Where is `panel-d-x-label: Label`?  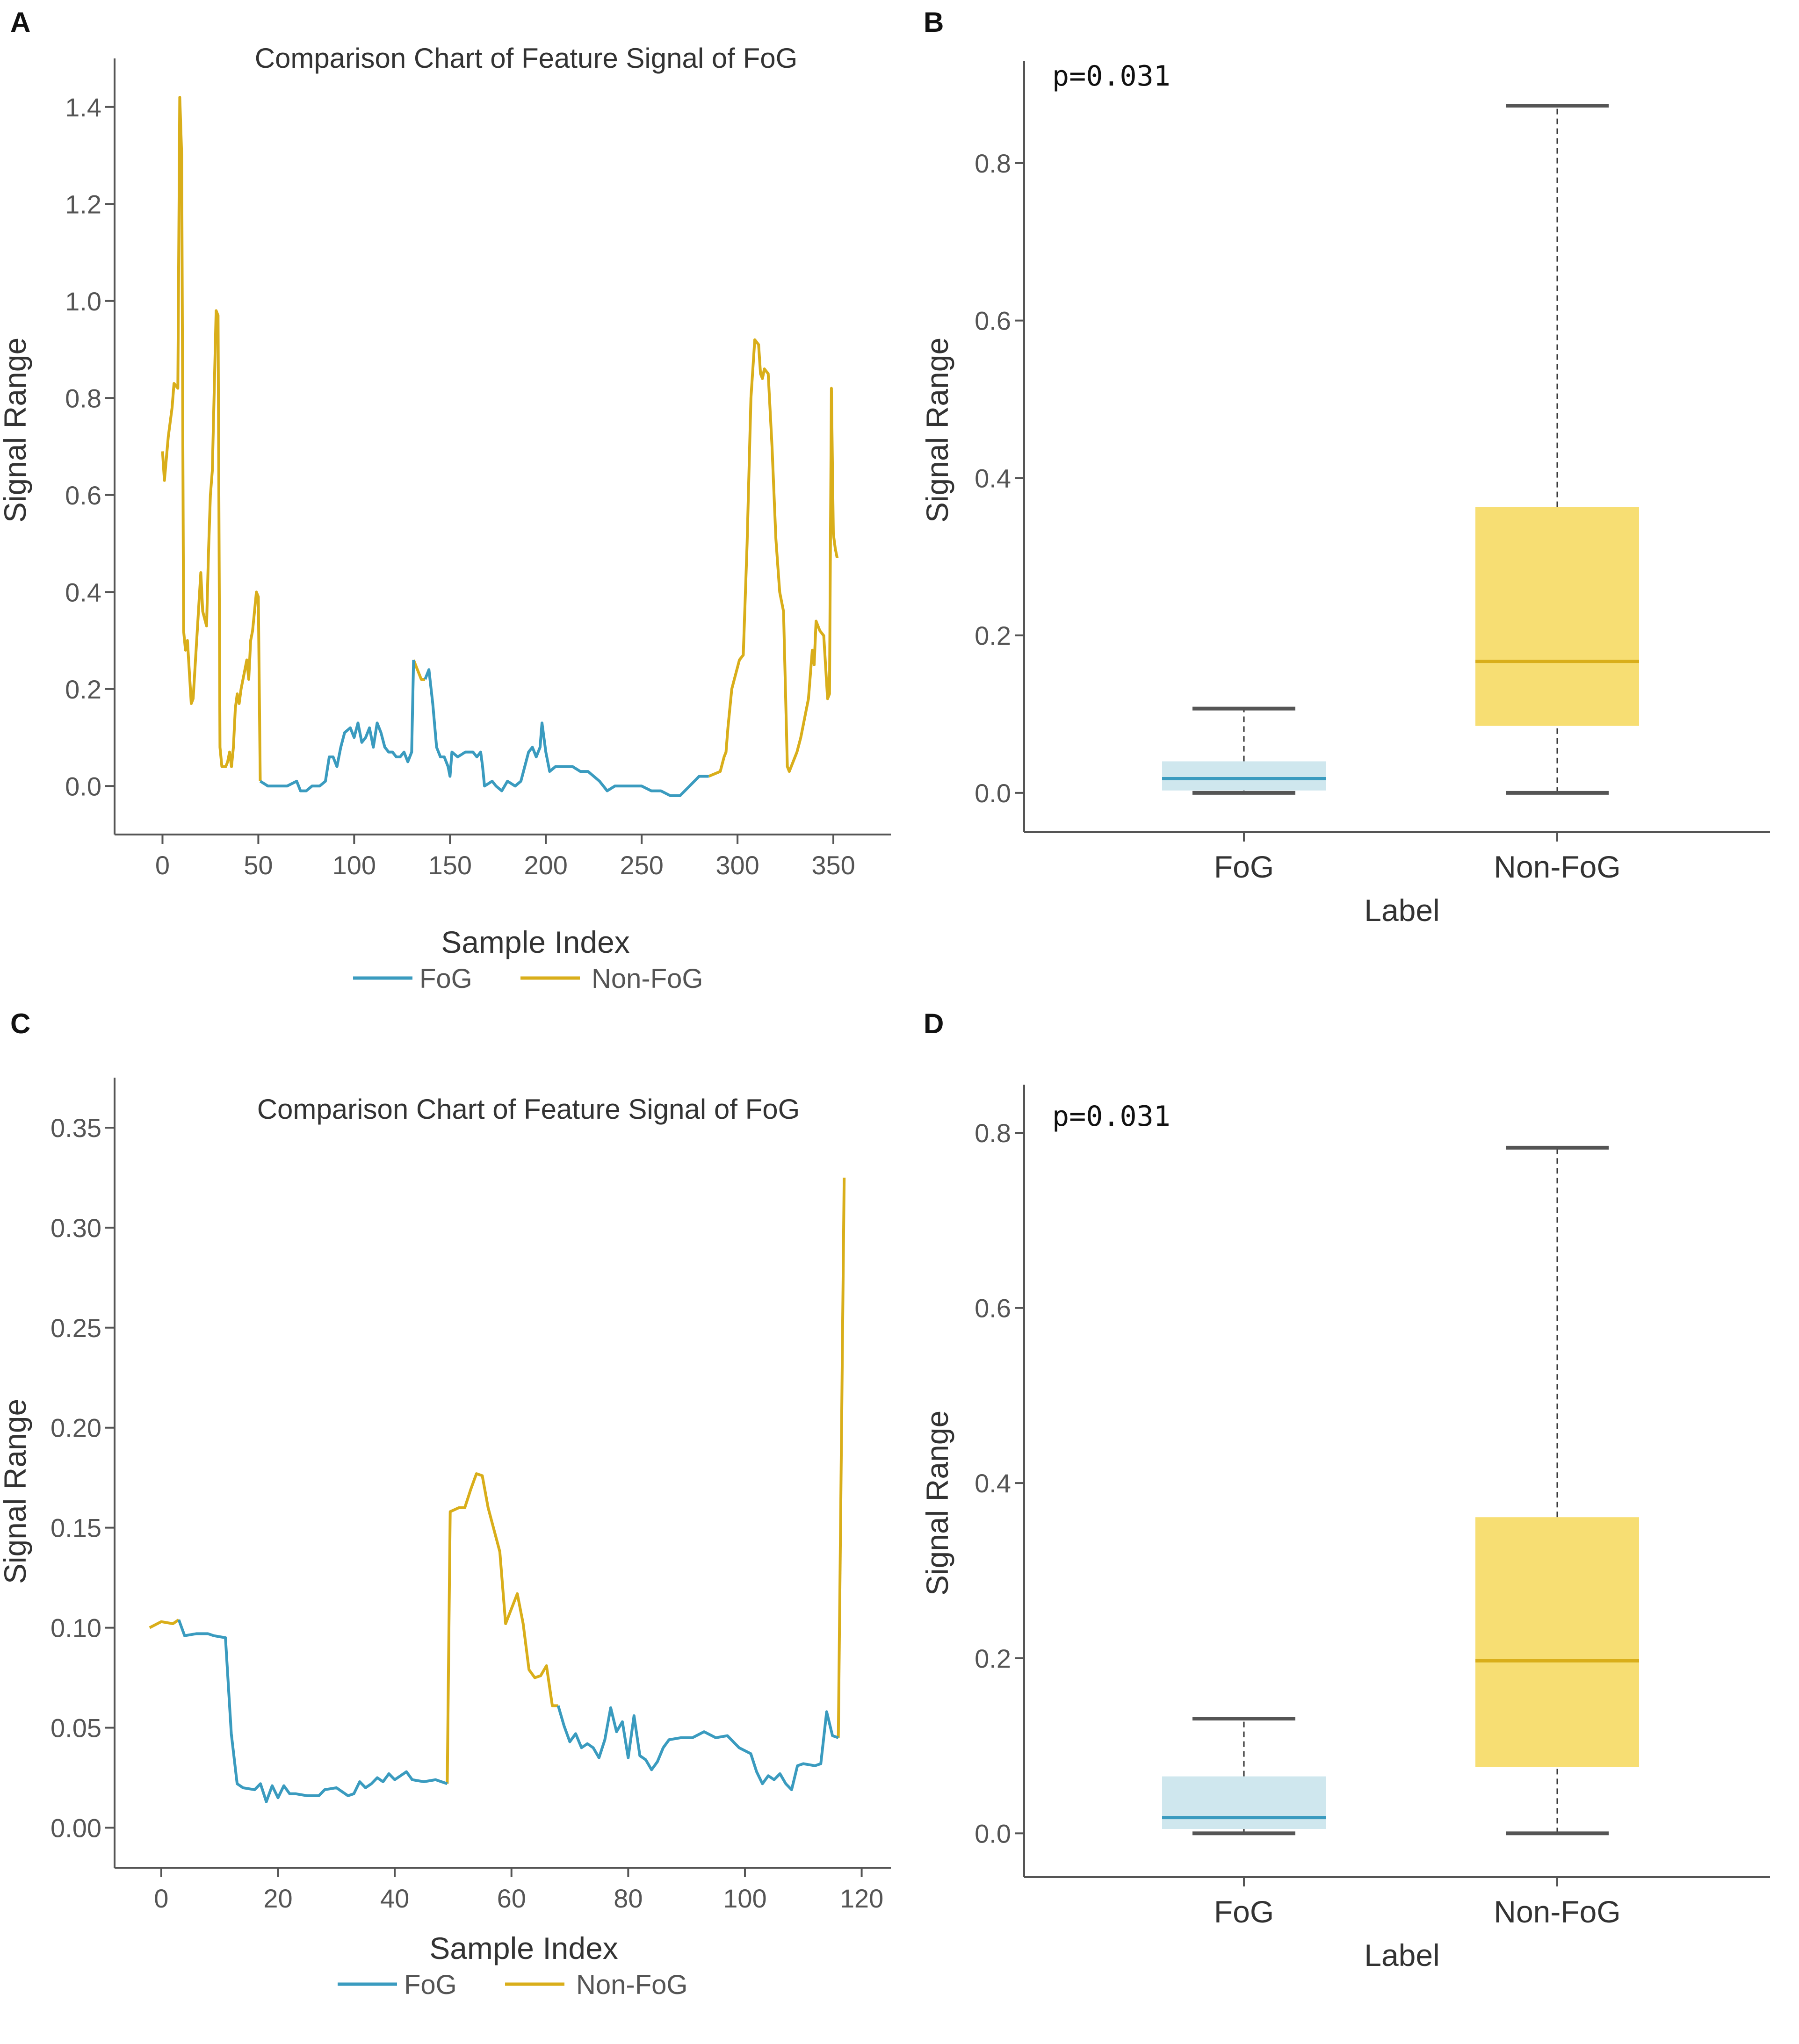 panel-d-x-label: Label is located at coordinates (1402, 1955).